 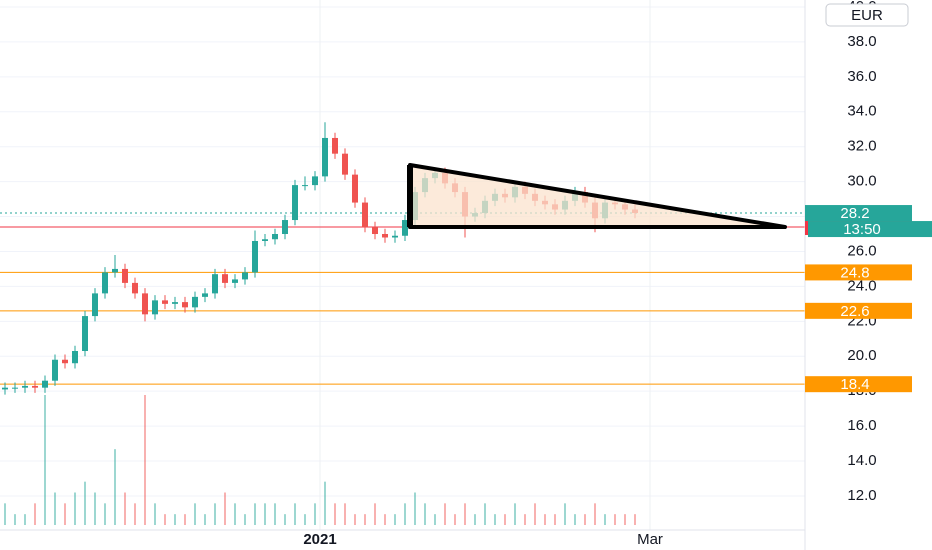 I want to click on y-tick-label: 32.0, so click(x=861, y=146).